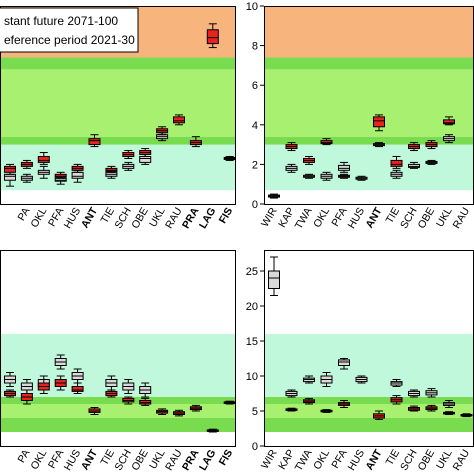  Describe the element at coordinates (255, 86) in the screenshot. I see `y-tick-label: 6` at that location.